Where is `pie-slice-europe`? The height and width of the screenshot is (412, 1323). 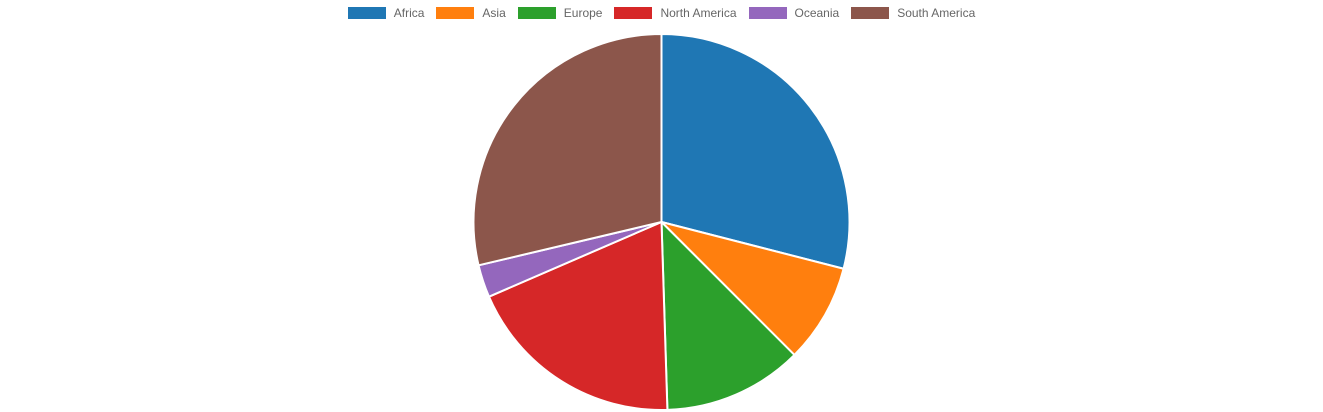 pie-slice-europe is located at coordinates (728, 316).